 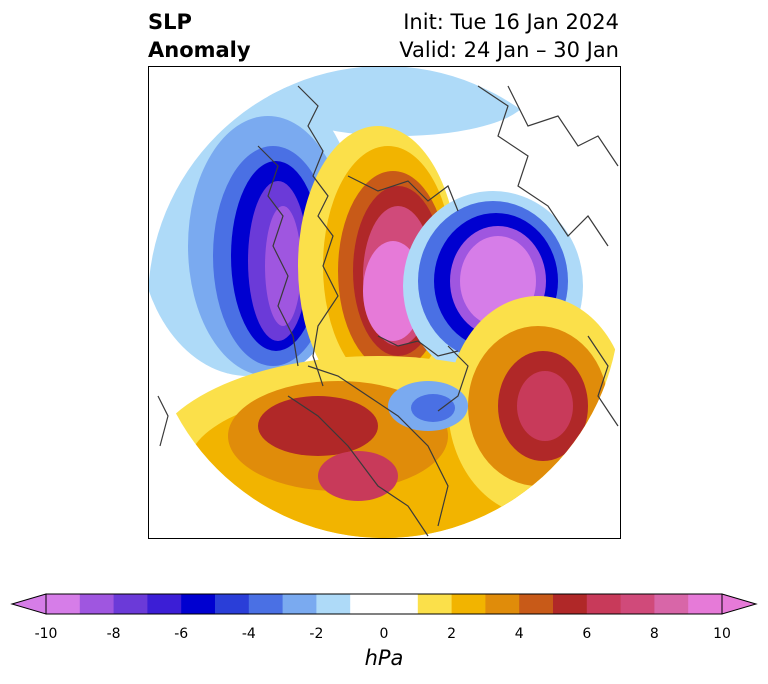 What do you see at coordinates (248, 634) in the screenshot?
I see `colorbar-tick-label: -4` at bounding box center [248, 634].